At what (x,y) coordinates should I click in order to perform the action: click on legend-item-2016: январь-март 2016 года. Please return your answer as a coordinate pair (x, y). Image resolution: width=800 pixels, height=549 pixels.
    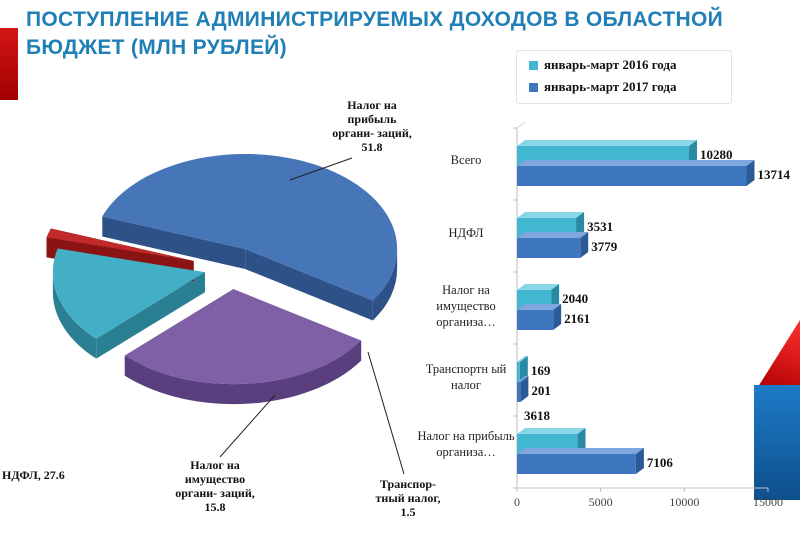
    Looking at the image, I should click on (602, 65).